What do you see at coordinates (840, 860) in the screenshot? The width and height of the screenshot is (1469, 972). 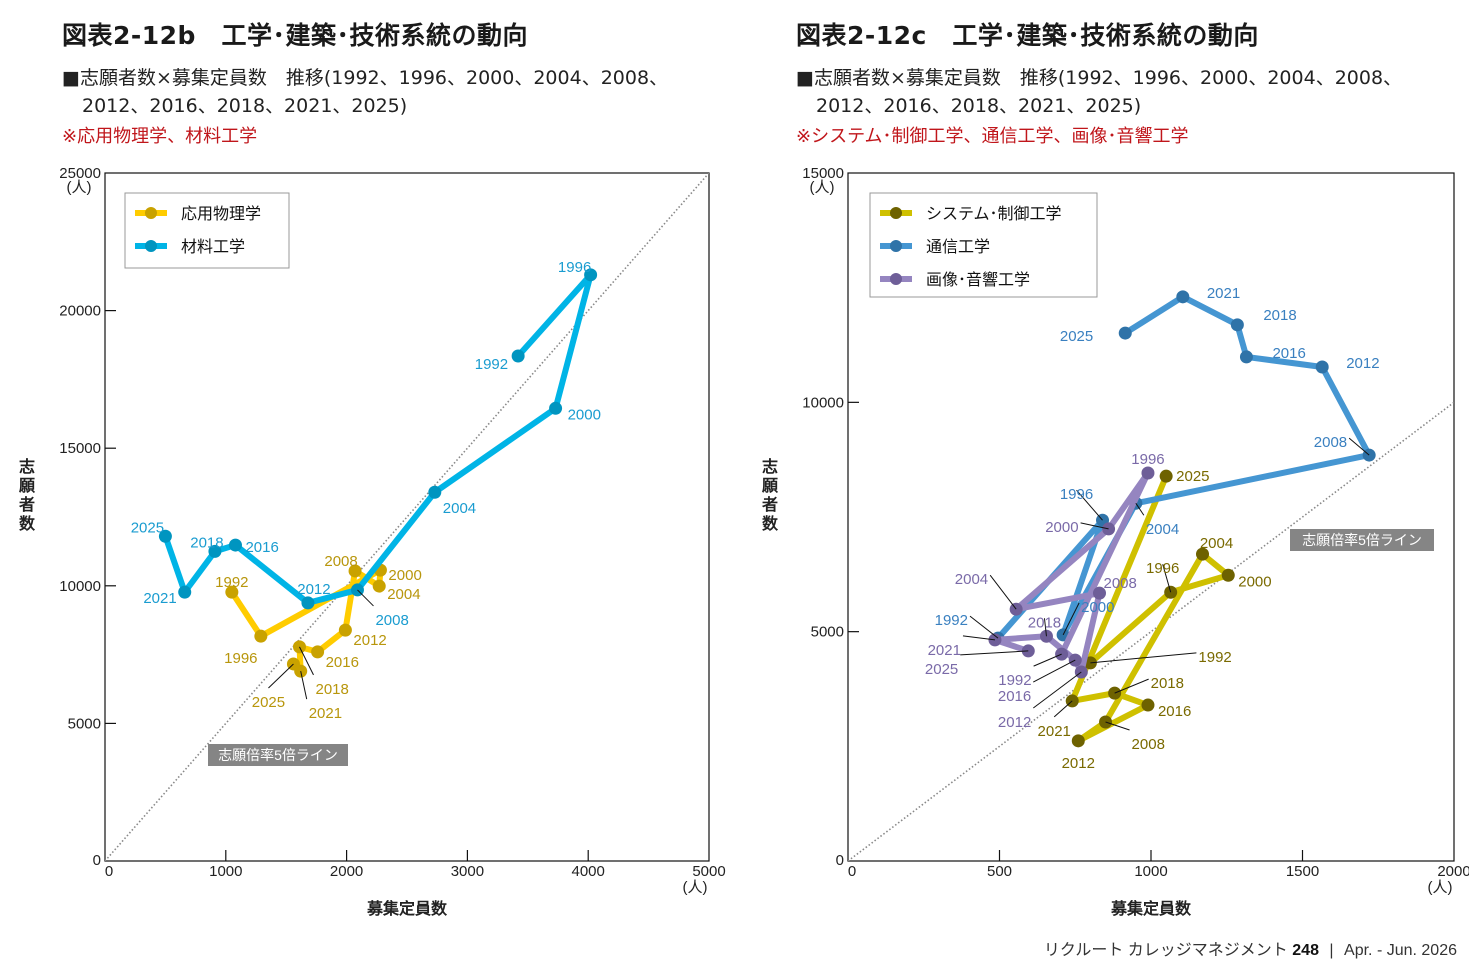 I see `y-tick-label: 0` at bounding box center [840, 860].